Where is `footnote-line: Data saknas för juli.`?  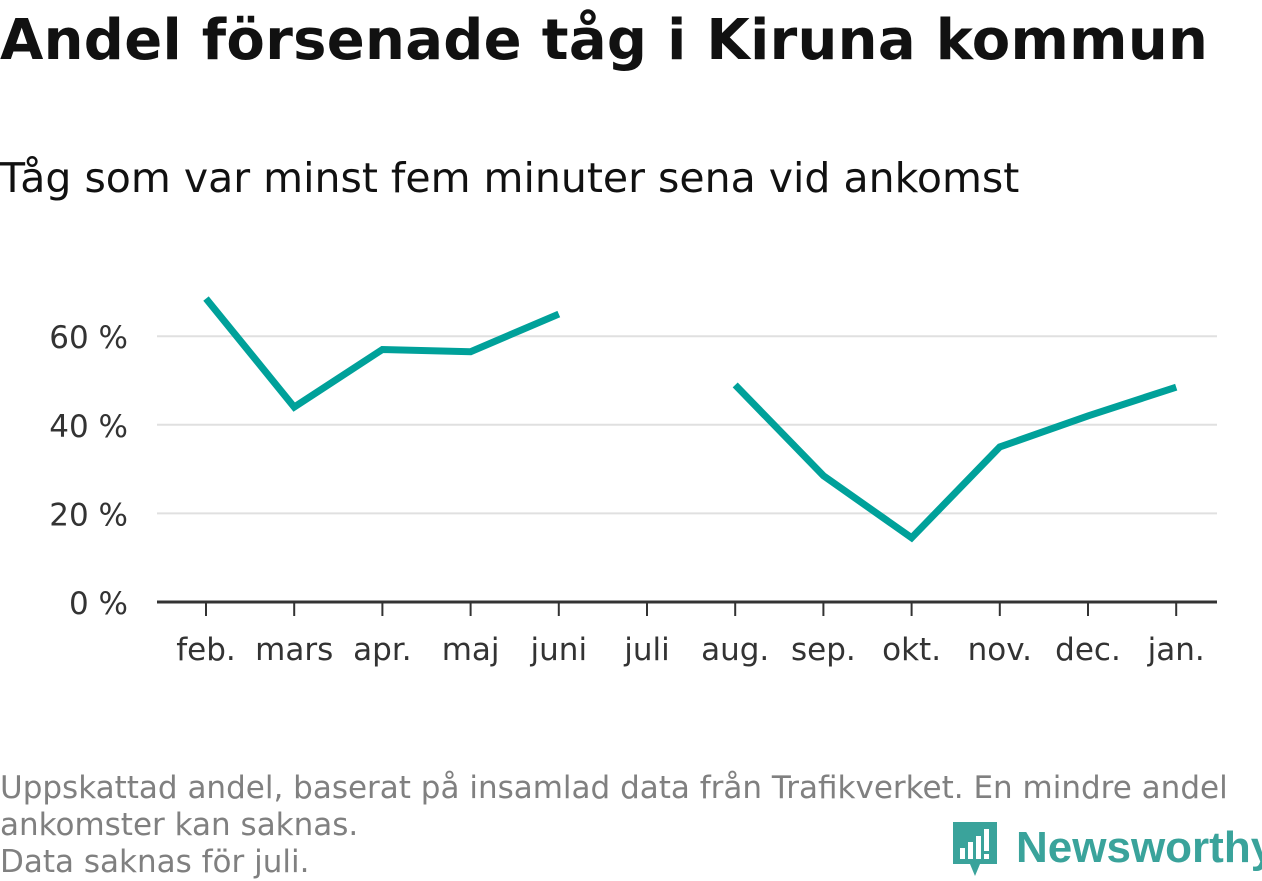 footnote-line: Data saknas för juli. is located at coordinates (155, 862).